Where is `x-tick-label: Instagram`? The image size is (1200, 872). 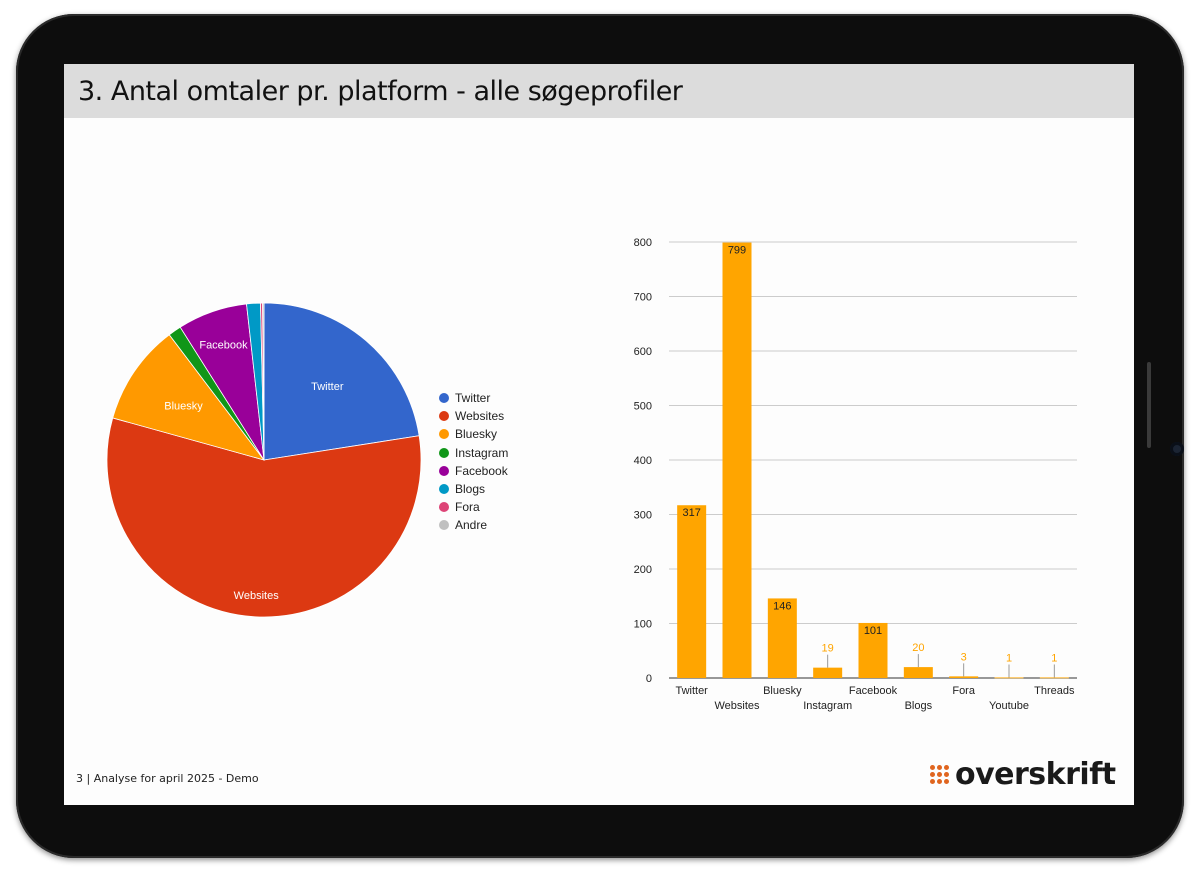
x-tick-label: Instagram is located at coordinates (827, 706).